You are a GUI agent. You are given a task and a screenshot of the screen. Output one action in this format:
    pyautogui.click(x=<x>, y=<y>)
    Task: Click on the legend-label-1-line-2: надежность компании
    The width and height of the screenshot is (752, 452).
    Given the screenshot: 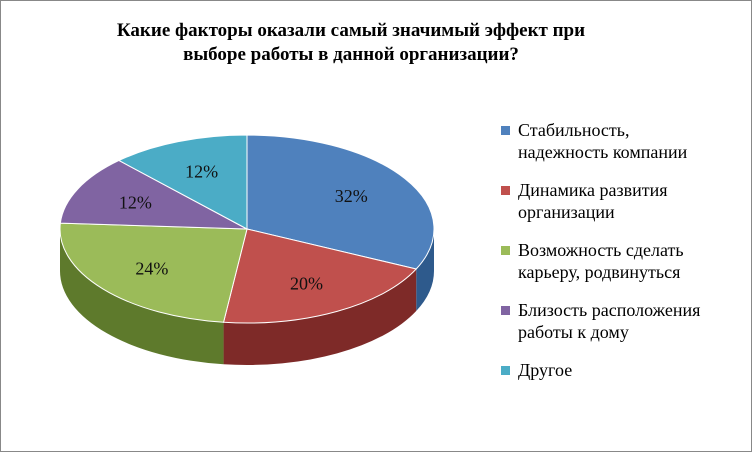 What is the action you would take?
    pyautogui.click(x=603, y=152)
    